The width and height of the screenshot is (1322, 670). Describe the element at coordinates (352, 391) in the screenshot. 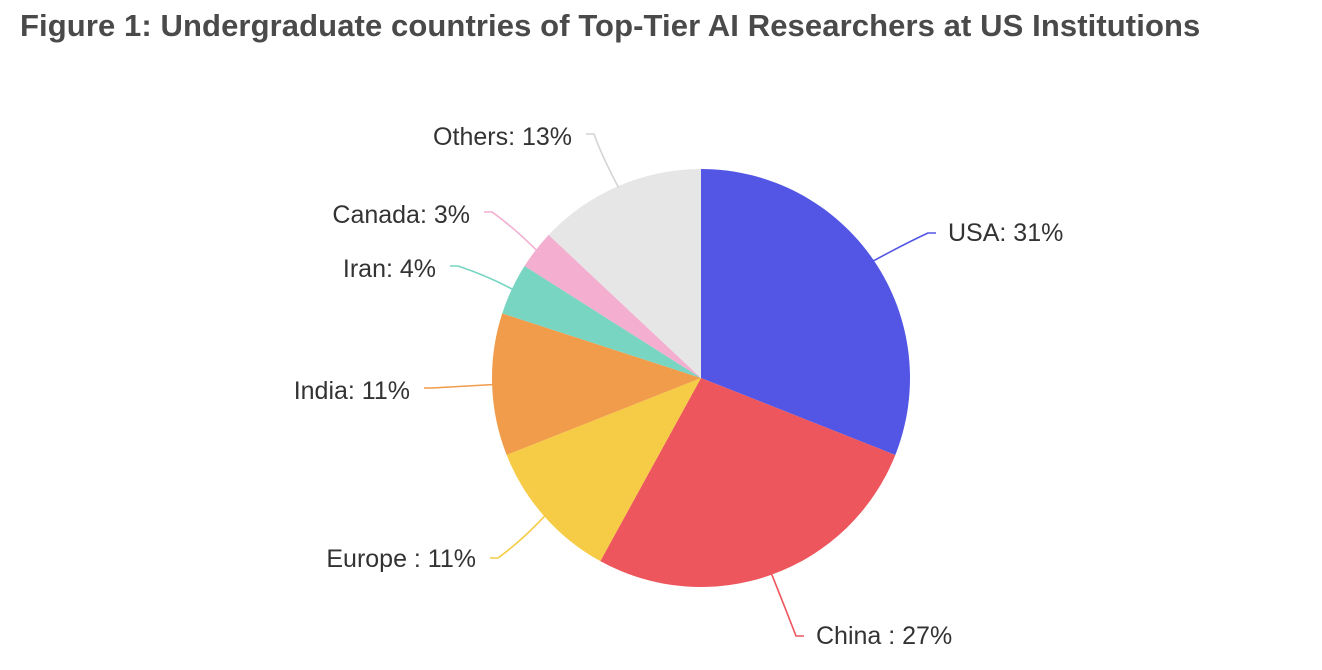

I see `slice-label-3: India: 11%` at that location.